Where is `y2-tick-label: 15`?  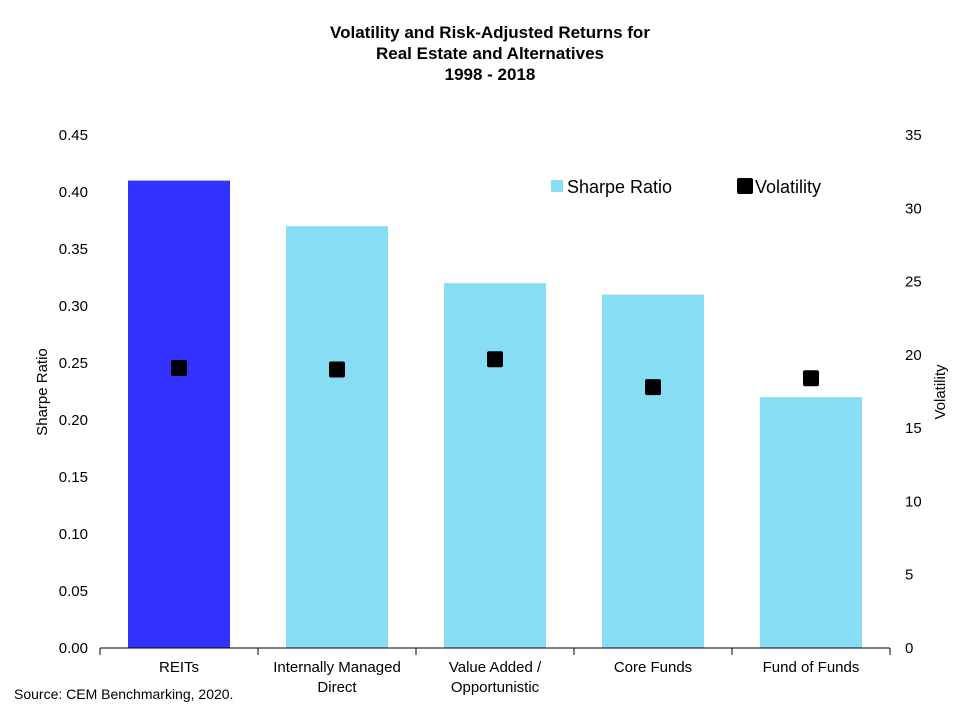 y2-tick-label: 15 is located at coordinates (913, 428).